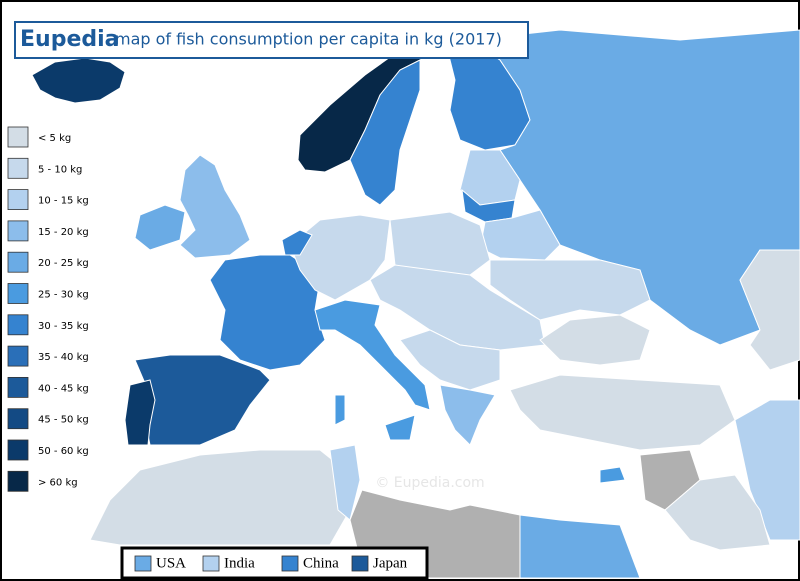 This screenshot has height=581, width=800. Describe the element at coordinates (63, 357) in the screenshot. I see `legend-label: 35 - 40 kg` at that location.